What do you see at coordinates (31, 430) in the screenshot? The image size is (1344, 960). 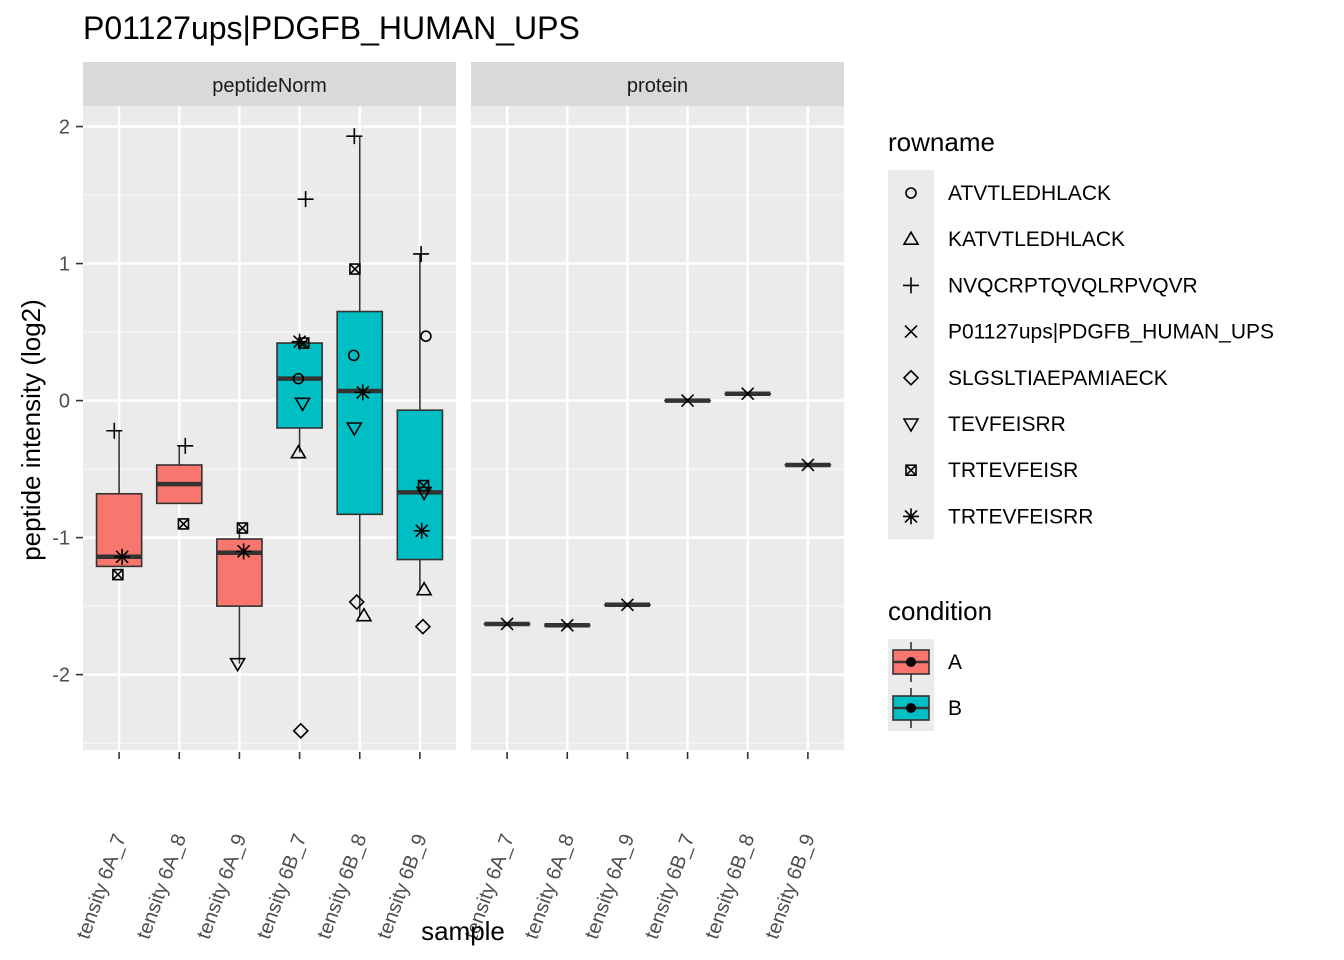 I see `y-axis-label: peptide intensity (log2)` at bounding box center [31, 430].